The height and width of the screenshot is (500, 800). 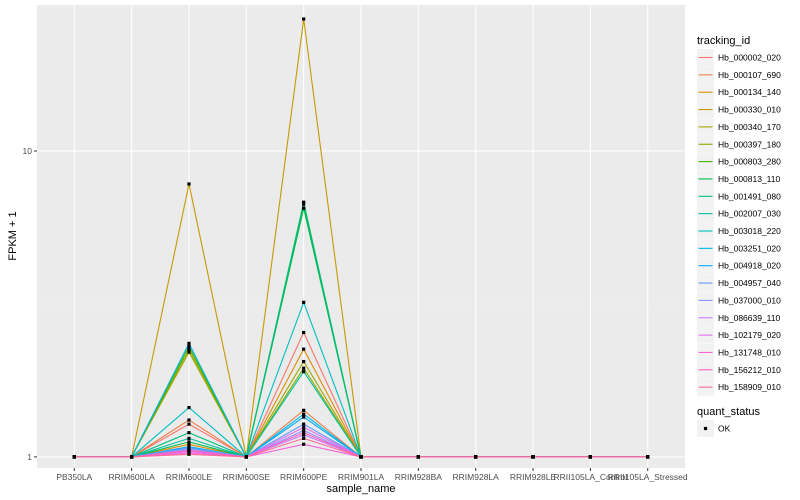 I want to click on x-tick-label: RRIM600LE, so click(x=189, y=477).